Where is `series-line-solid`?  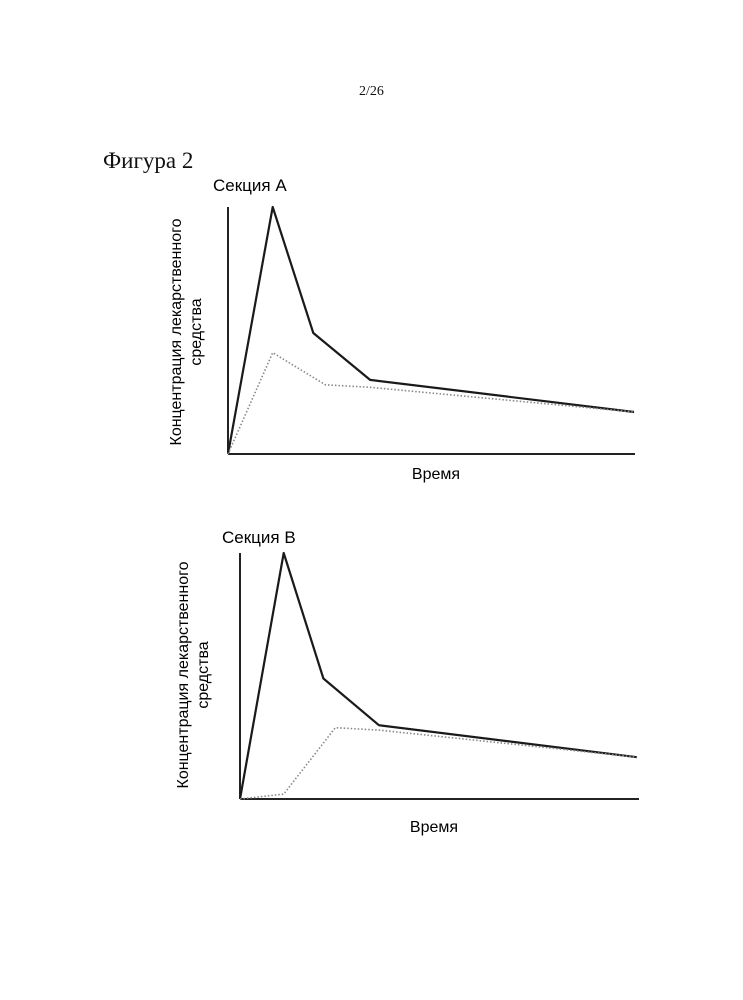 series-line-solid is located at coordinates (438, 676).